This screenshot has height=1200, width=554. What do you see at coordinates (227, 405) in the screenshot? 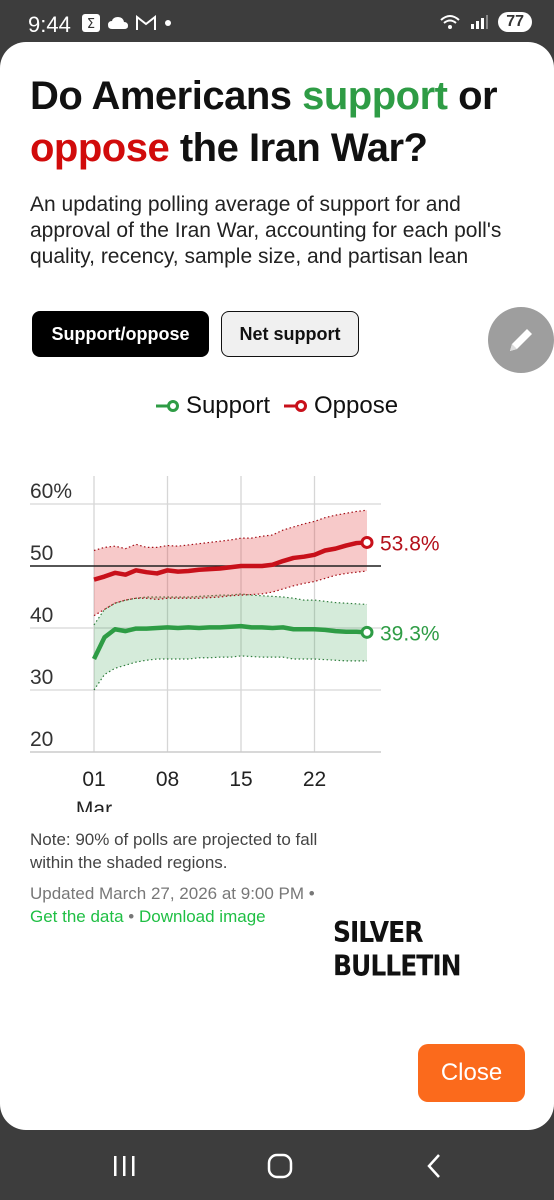
I see `legend-support-label: Support` at bounding box center [227, 405].